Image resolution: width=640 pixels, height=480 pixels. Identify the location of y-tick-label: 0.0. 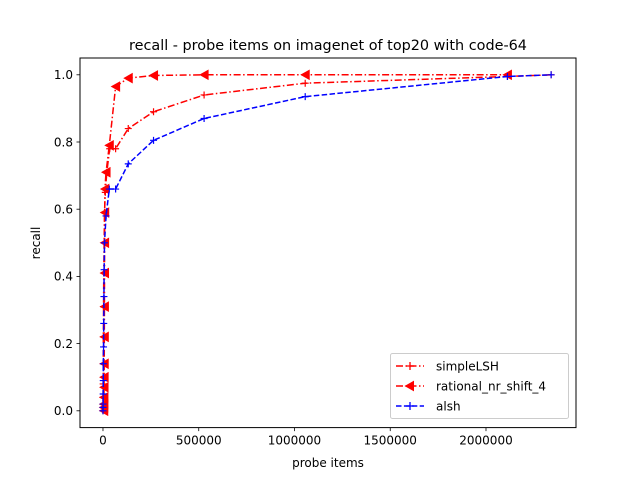
(63, 411).